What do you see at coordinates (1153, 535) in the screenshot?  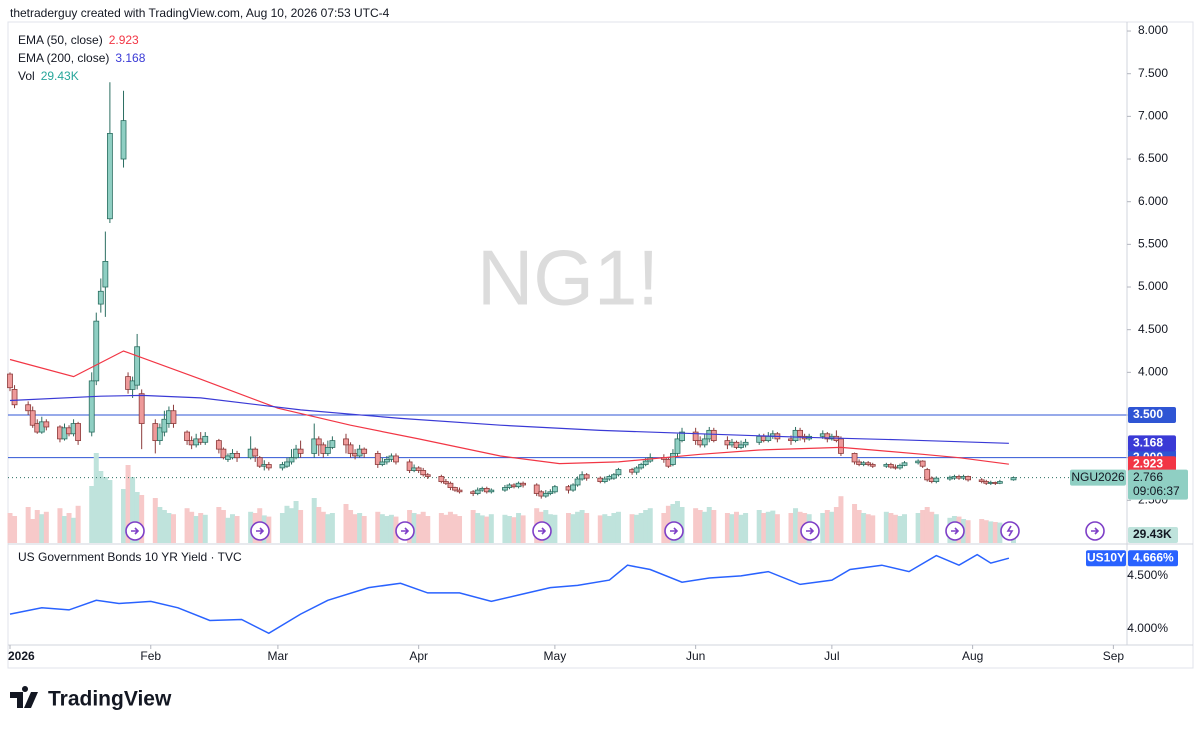 I see `volume-badge: 29.43K` at bounding box center [1153, 535].